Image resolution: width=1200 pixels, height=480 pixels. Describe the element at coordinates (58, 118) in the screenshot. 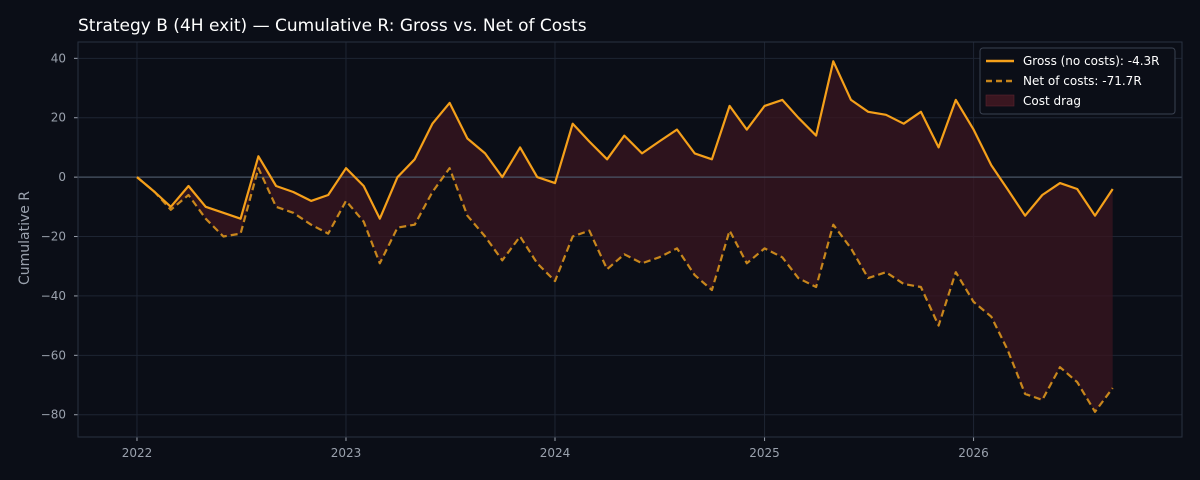

I see `y-tick-label: 20` at that location.